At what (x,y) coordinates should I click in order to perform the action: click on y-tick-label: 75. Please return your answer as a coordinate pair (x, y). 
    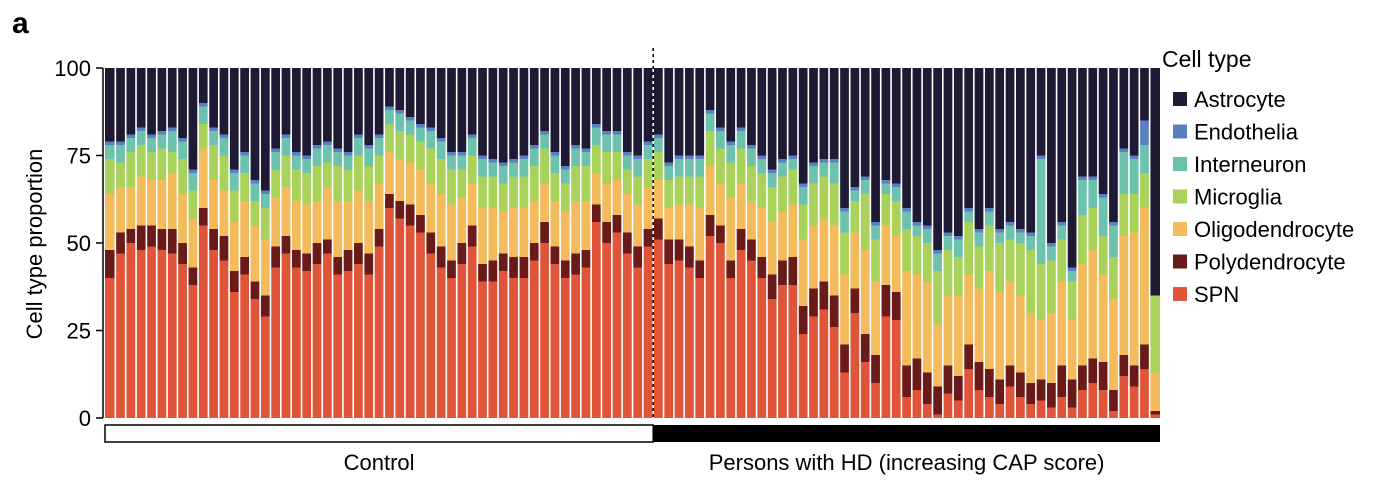
    Looking at the image, I should click on (79, 156).